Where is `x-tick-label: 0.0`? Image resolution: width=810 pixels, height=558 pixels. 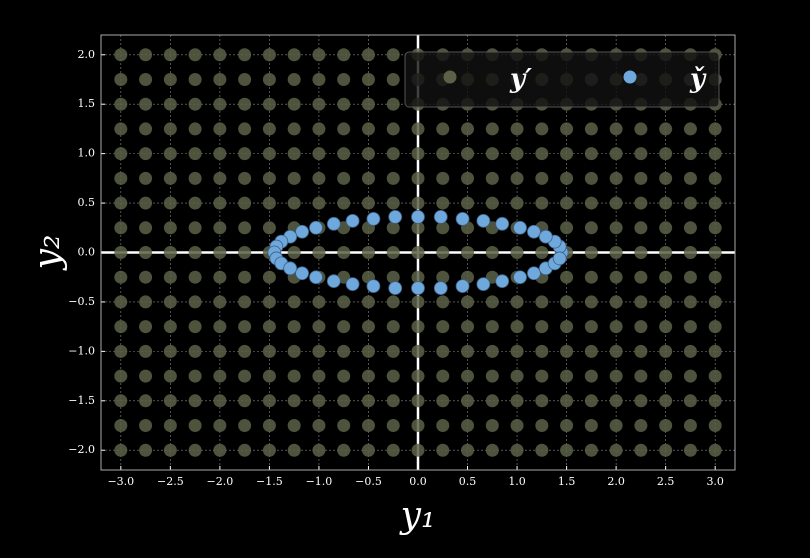 x-tick-label: 0.0 is located at coordinates (418, 481).